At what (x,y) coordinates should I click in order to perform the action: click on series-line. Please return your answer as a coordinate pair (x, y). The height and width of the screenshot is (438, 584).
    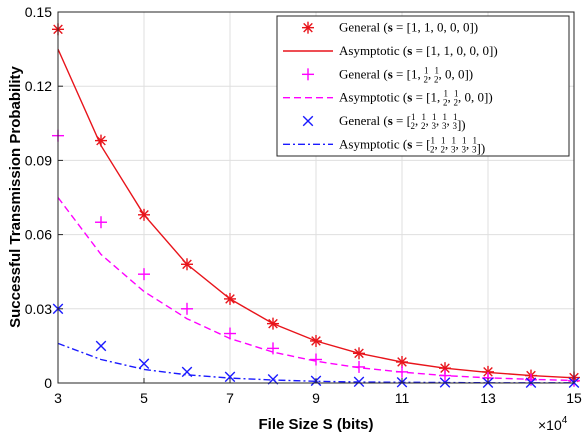
    Looking at the image, I should click on (315, 363).